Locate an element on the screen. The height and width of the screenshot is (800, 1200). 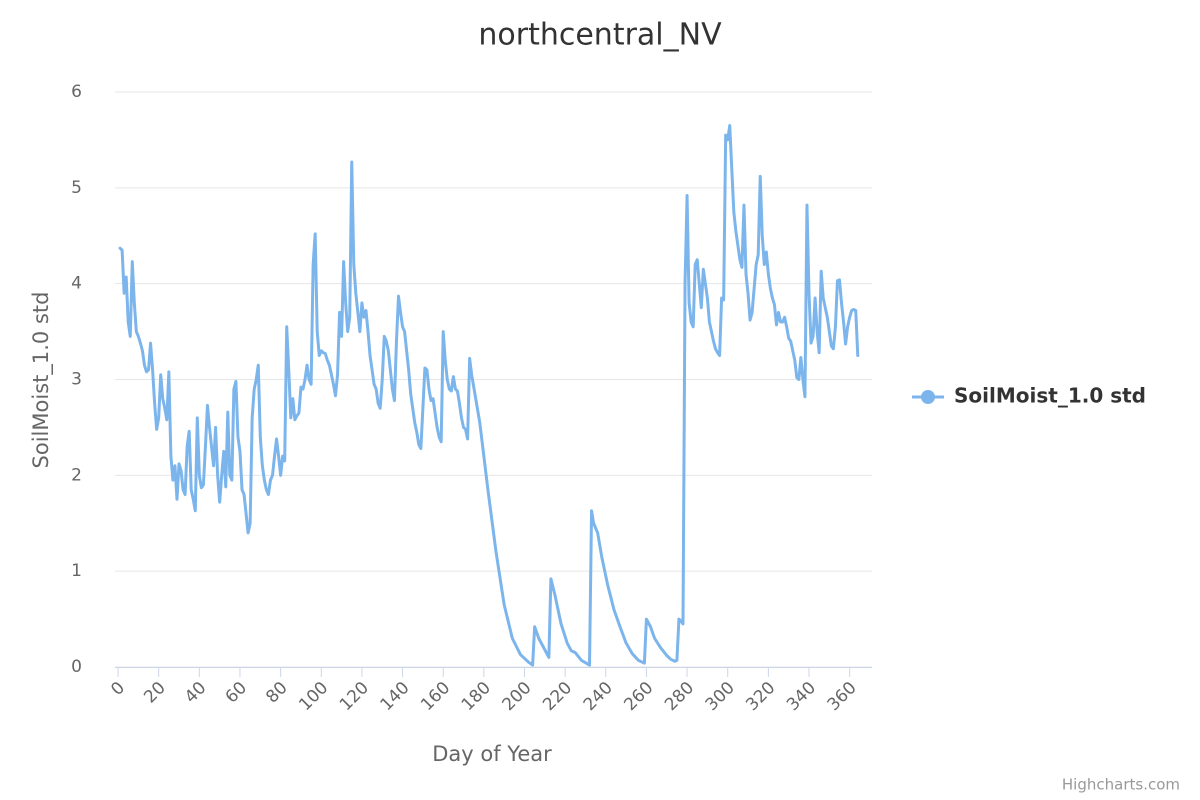
x-tick-label: 120 is located at coordinates (354, 696).